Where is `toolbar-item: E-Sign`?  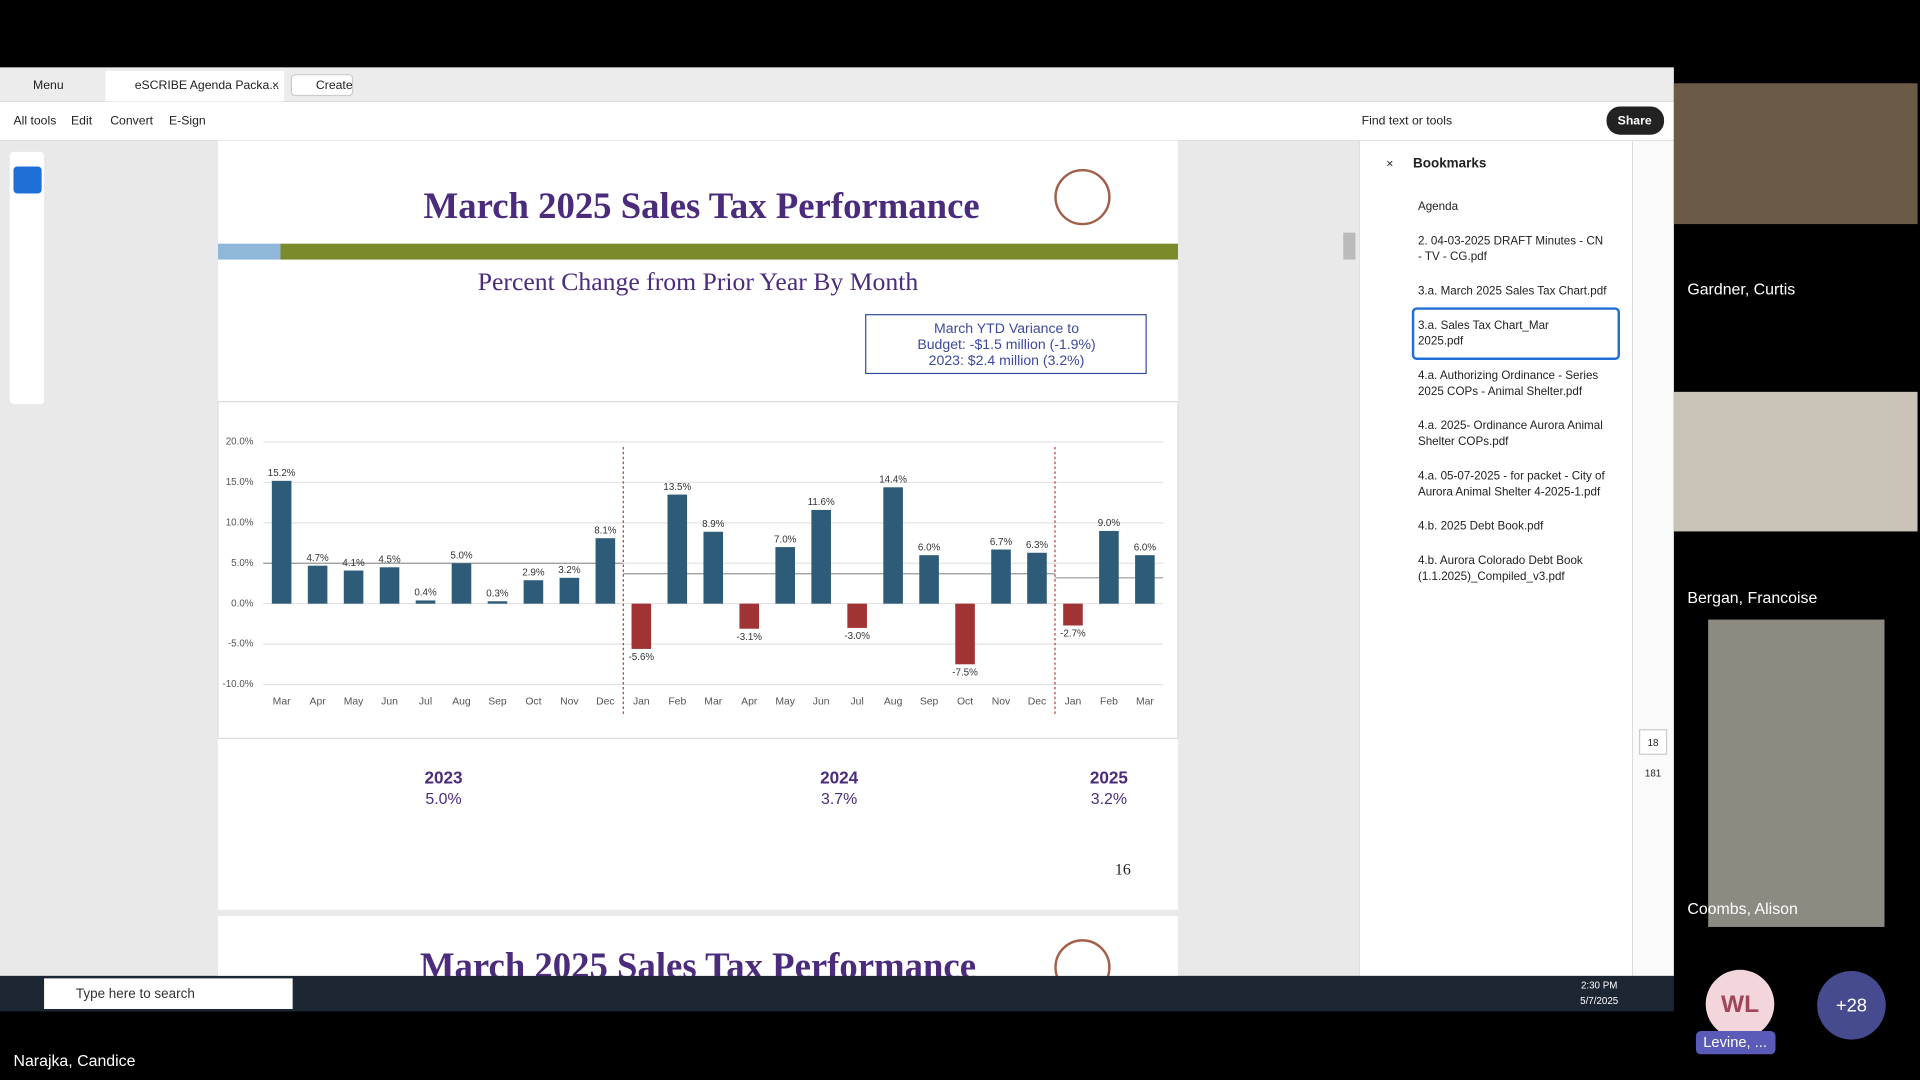 toolbar-item: E-Sign is located at coordinates (187, 120).